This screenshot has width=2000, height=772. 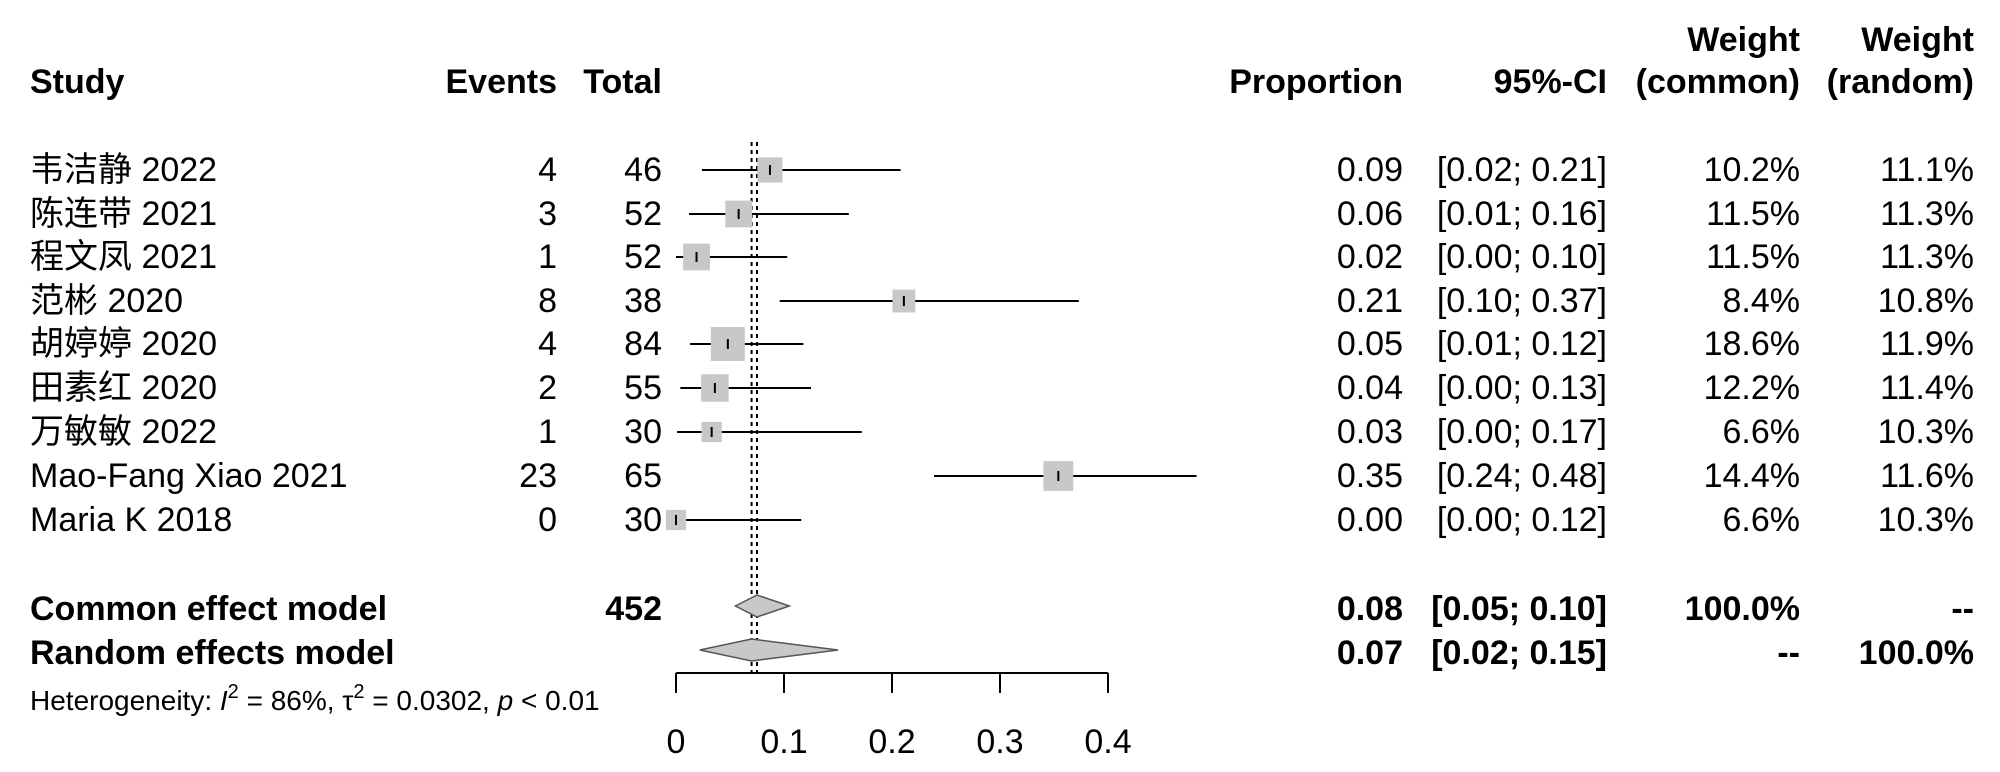 What do you see at coordinates (769, 650) in the screenshot?
I see `random-effects-diamond` at bounding box center [769, 650].